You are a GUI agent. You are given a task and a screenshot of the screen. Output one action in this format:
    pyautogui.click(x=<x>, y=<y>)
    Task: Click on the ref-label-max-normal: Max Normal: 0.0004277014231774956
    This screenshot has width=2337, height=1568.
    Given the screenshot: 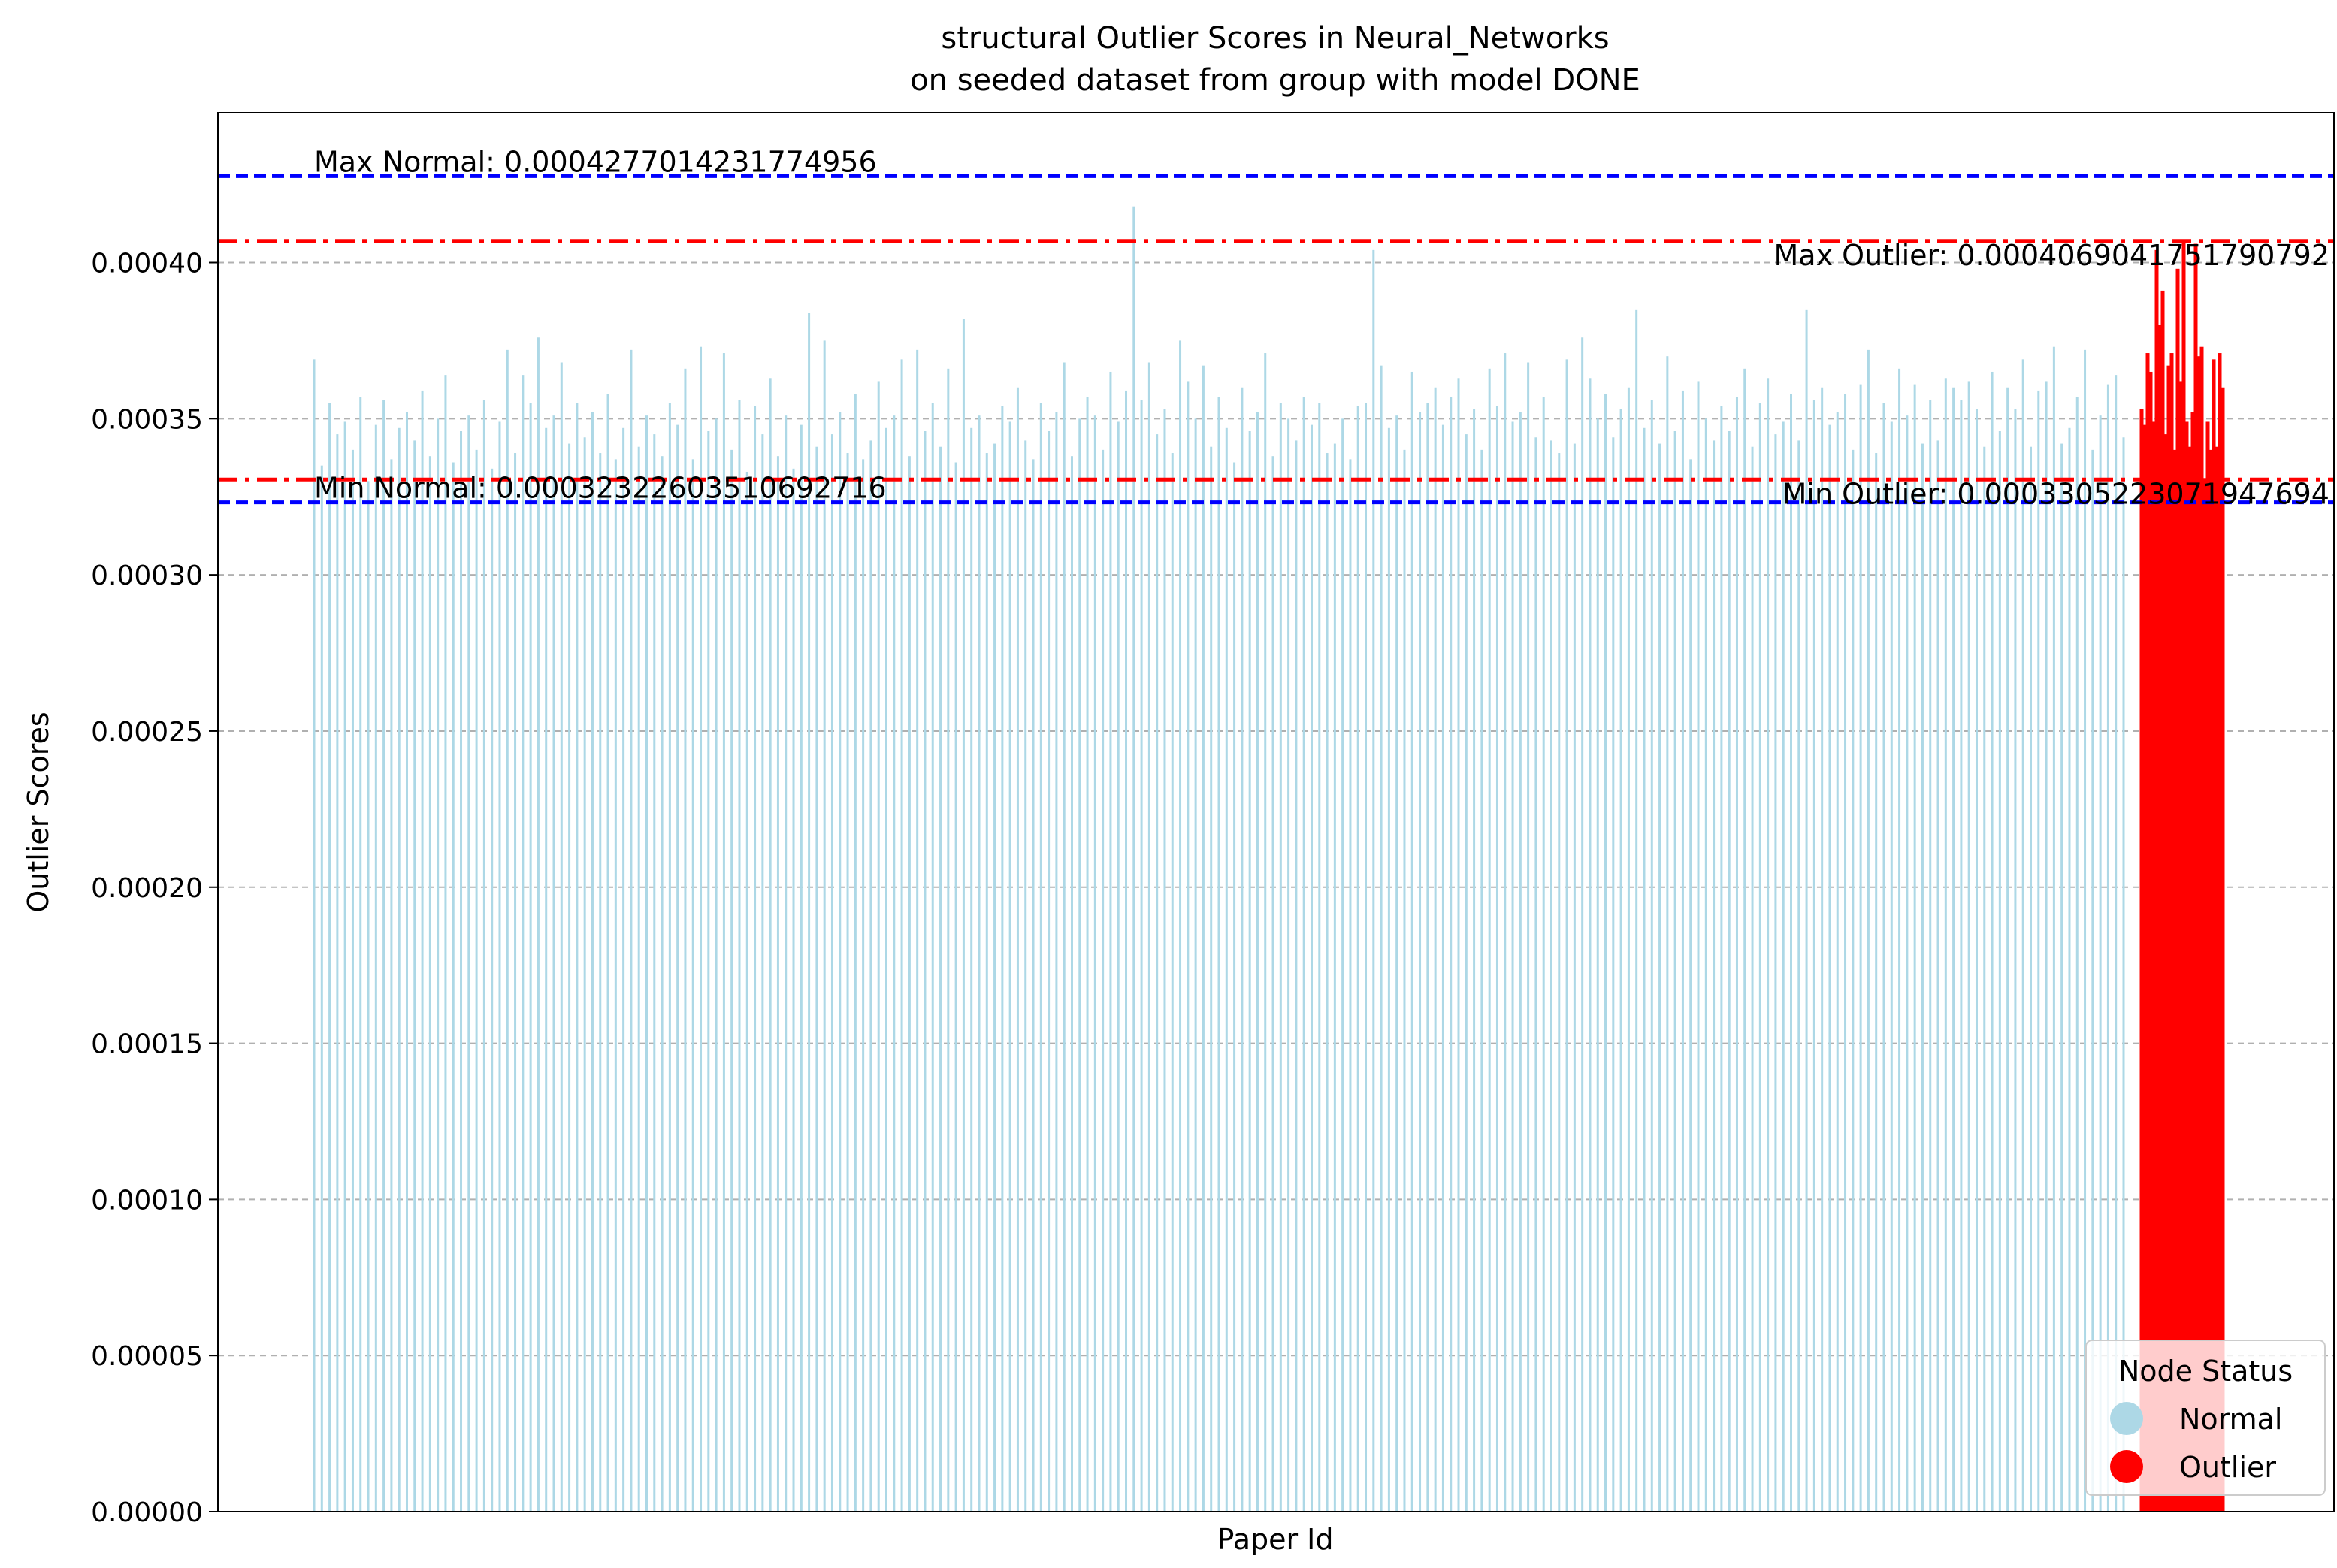 What is the action you would take?
    pyautogui.click(x=595, y=161)
    